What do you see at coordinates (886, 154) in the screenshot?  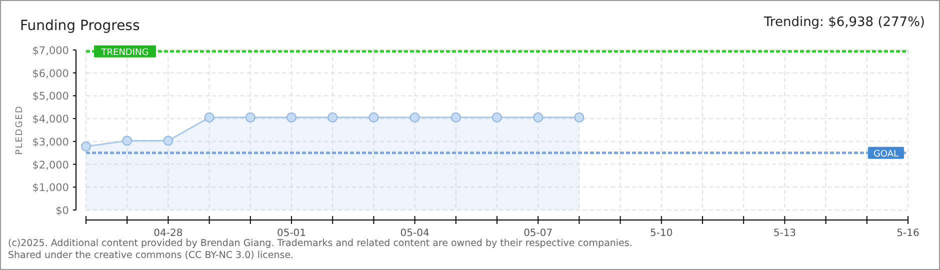 I see `ref-line-label: GOAL` at bounding box center [886, 154].